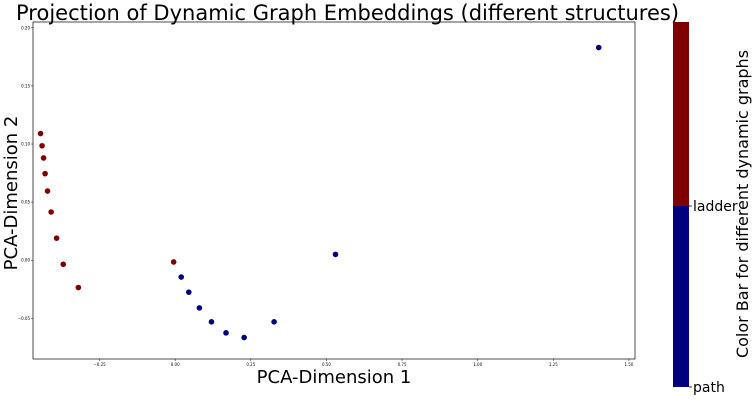  What do you see at coordinates (709, 388) in the screenshot?
I see `colorbar-label-path: path` at bounding box center [709, 388].